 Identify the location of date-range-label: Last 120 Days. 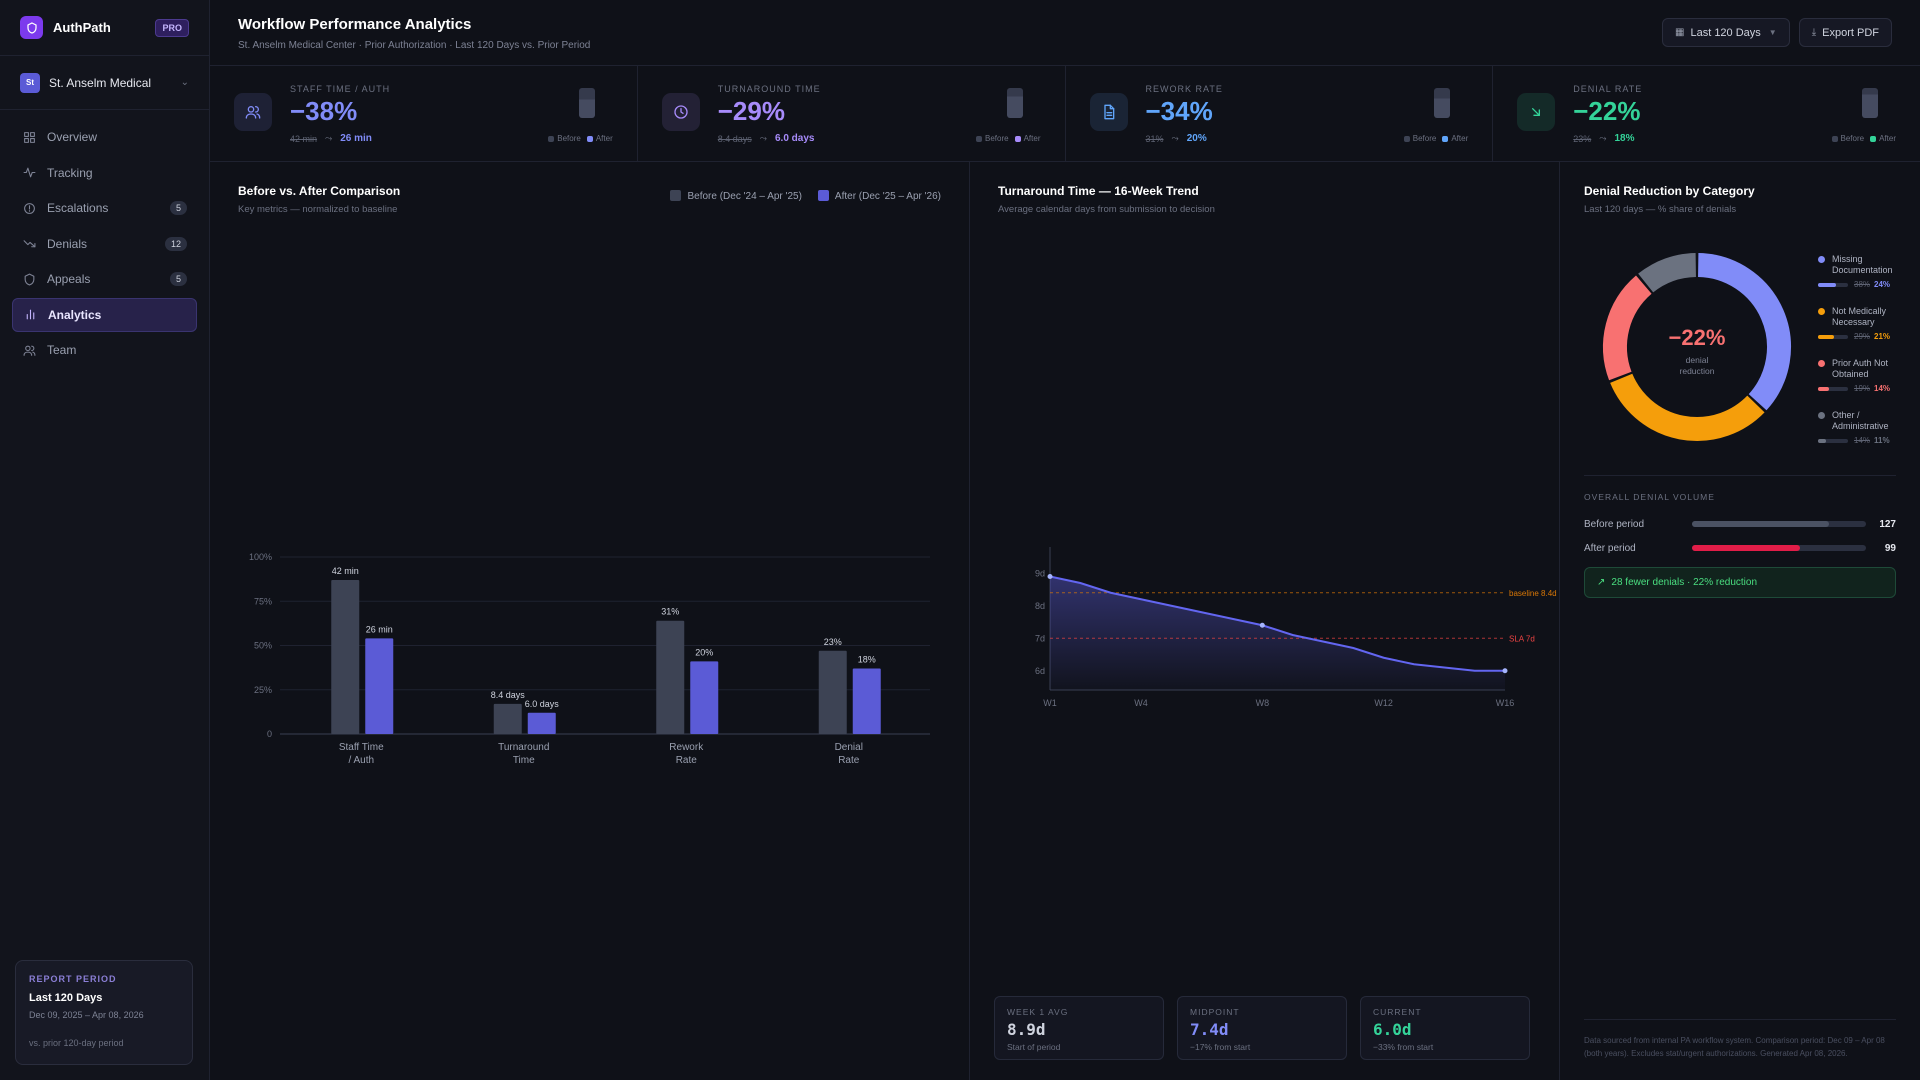
(1725, 32).